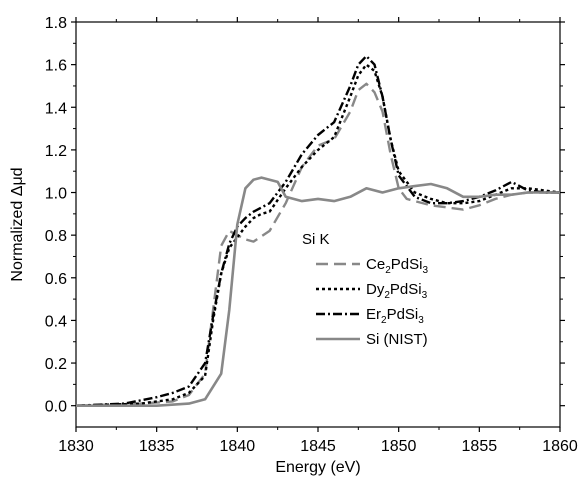 The height and width of the screenshot is (480, 584). Describe the element at coordinates (76, 446) in the screenshot. I see `x-tick-label: 1830` at that location.